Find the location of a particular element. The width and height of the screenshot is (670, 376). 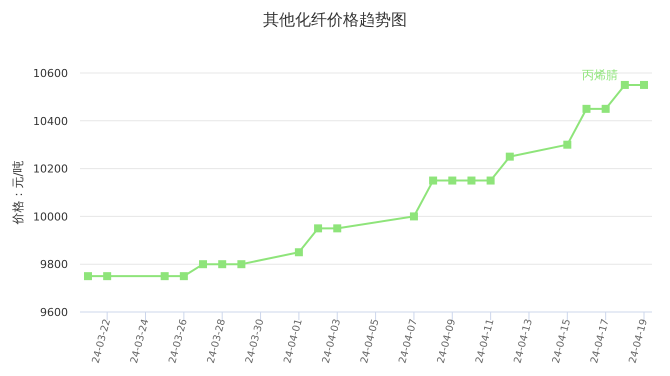

y-tick-label: 9600 is located at coordinates (54, 312).